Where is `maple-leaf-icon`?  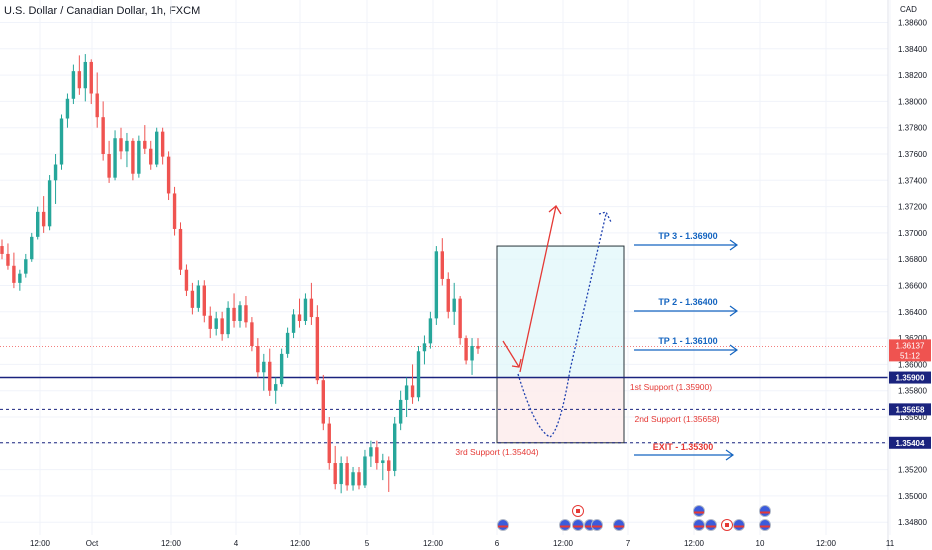 maple-leaf-icon is located at coordinates (578, 511).